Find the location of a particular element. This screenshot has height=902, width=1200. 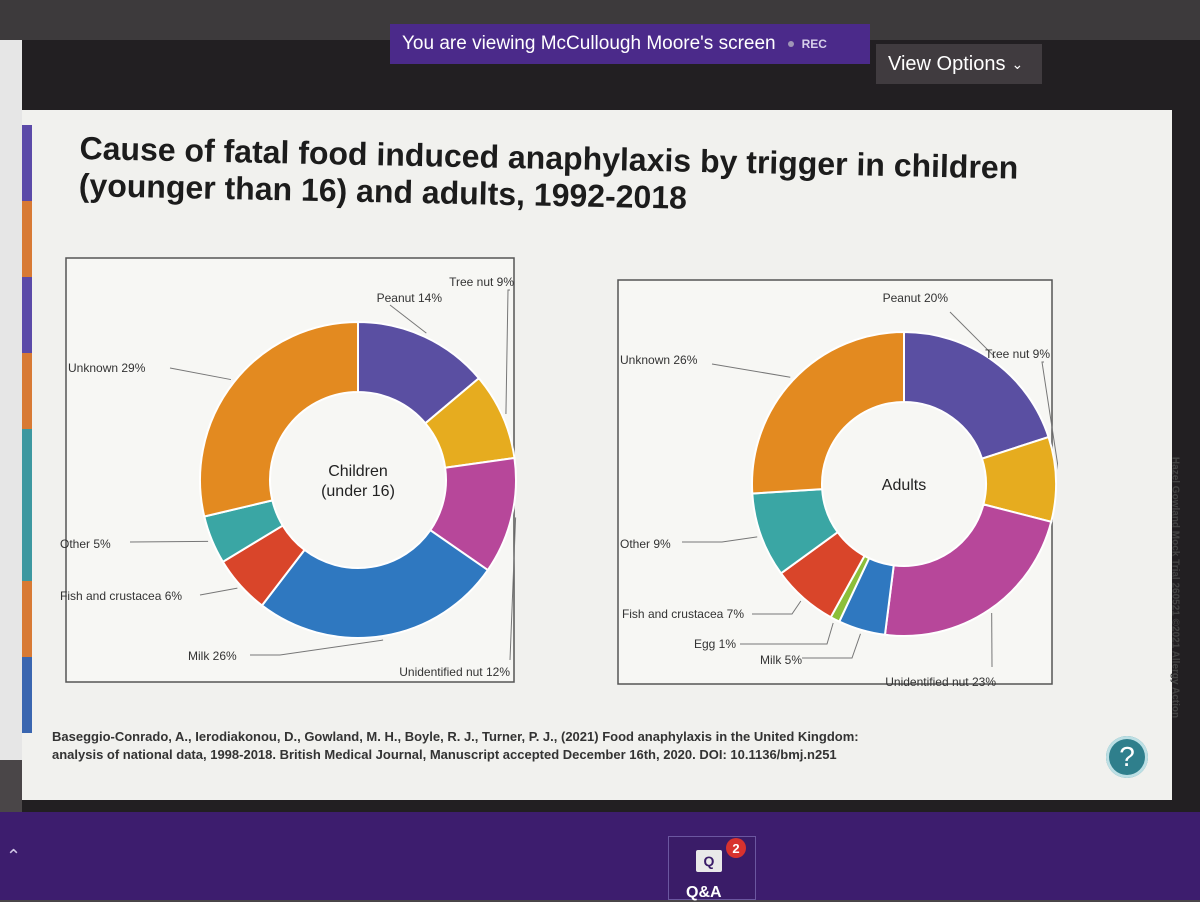

view-options-label: View Options is located at coordinates (946, 64).